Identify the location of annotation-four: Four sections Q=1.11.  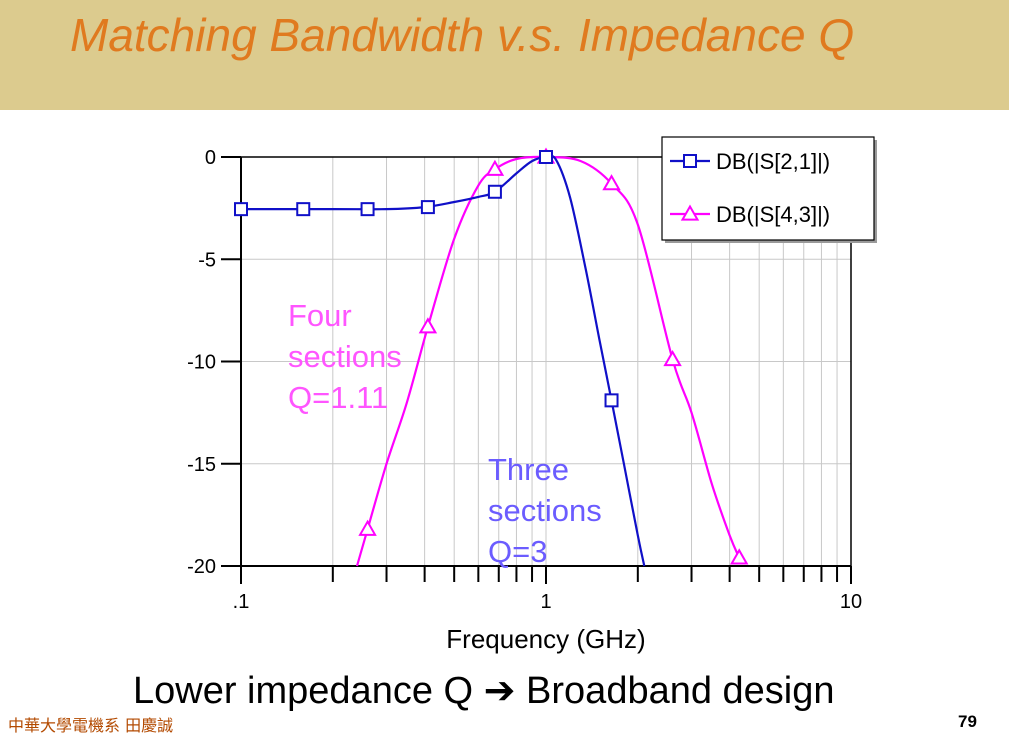
(345, 356).